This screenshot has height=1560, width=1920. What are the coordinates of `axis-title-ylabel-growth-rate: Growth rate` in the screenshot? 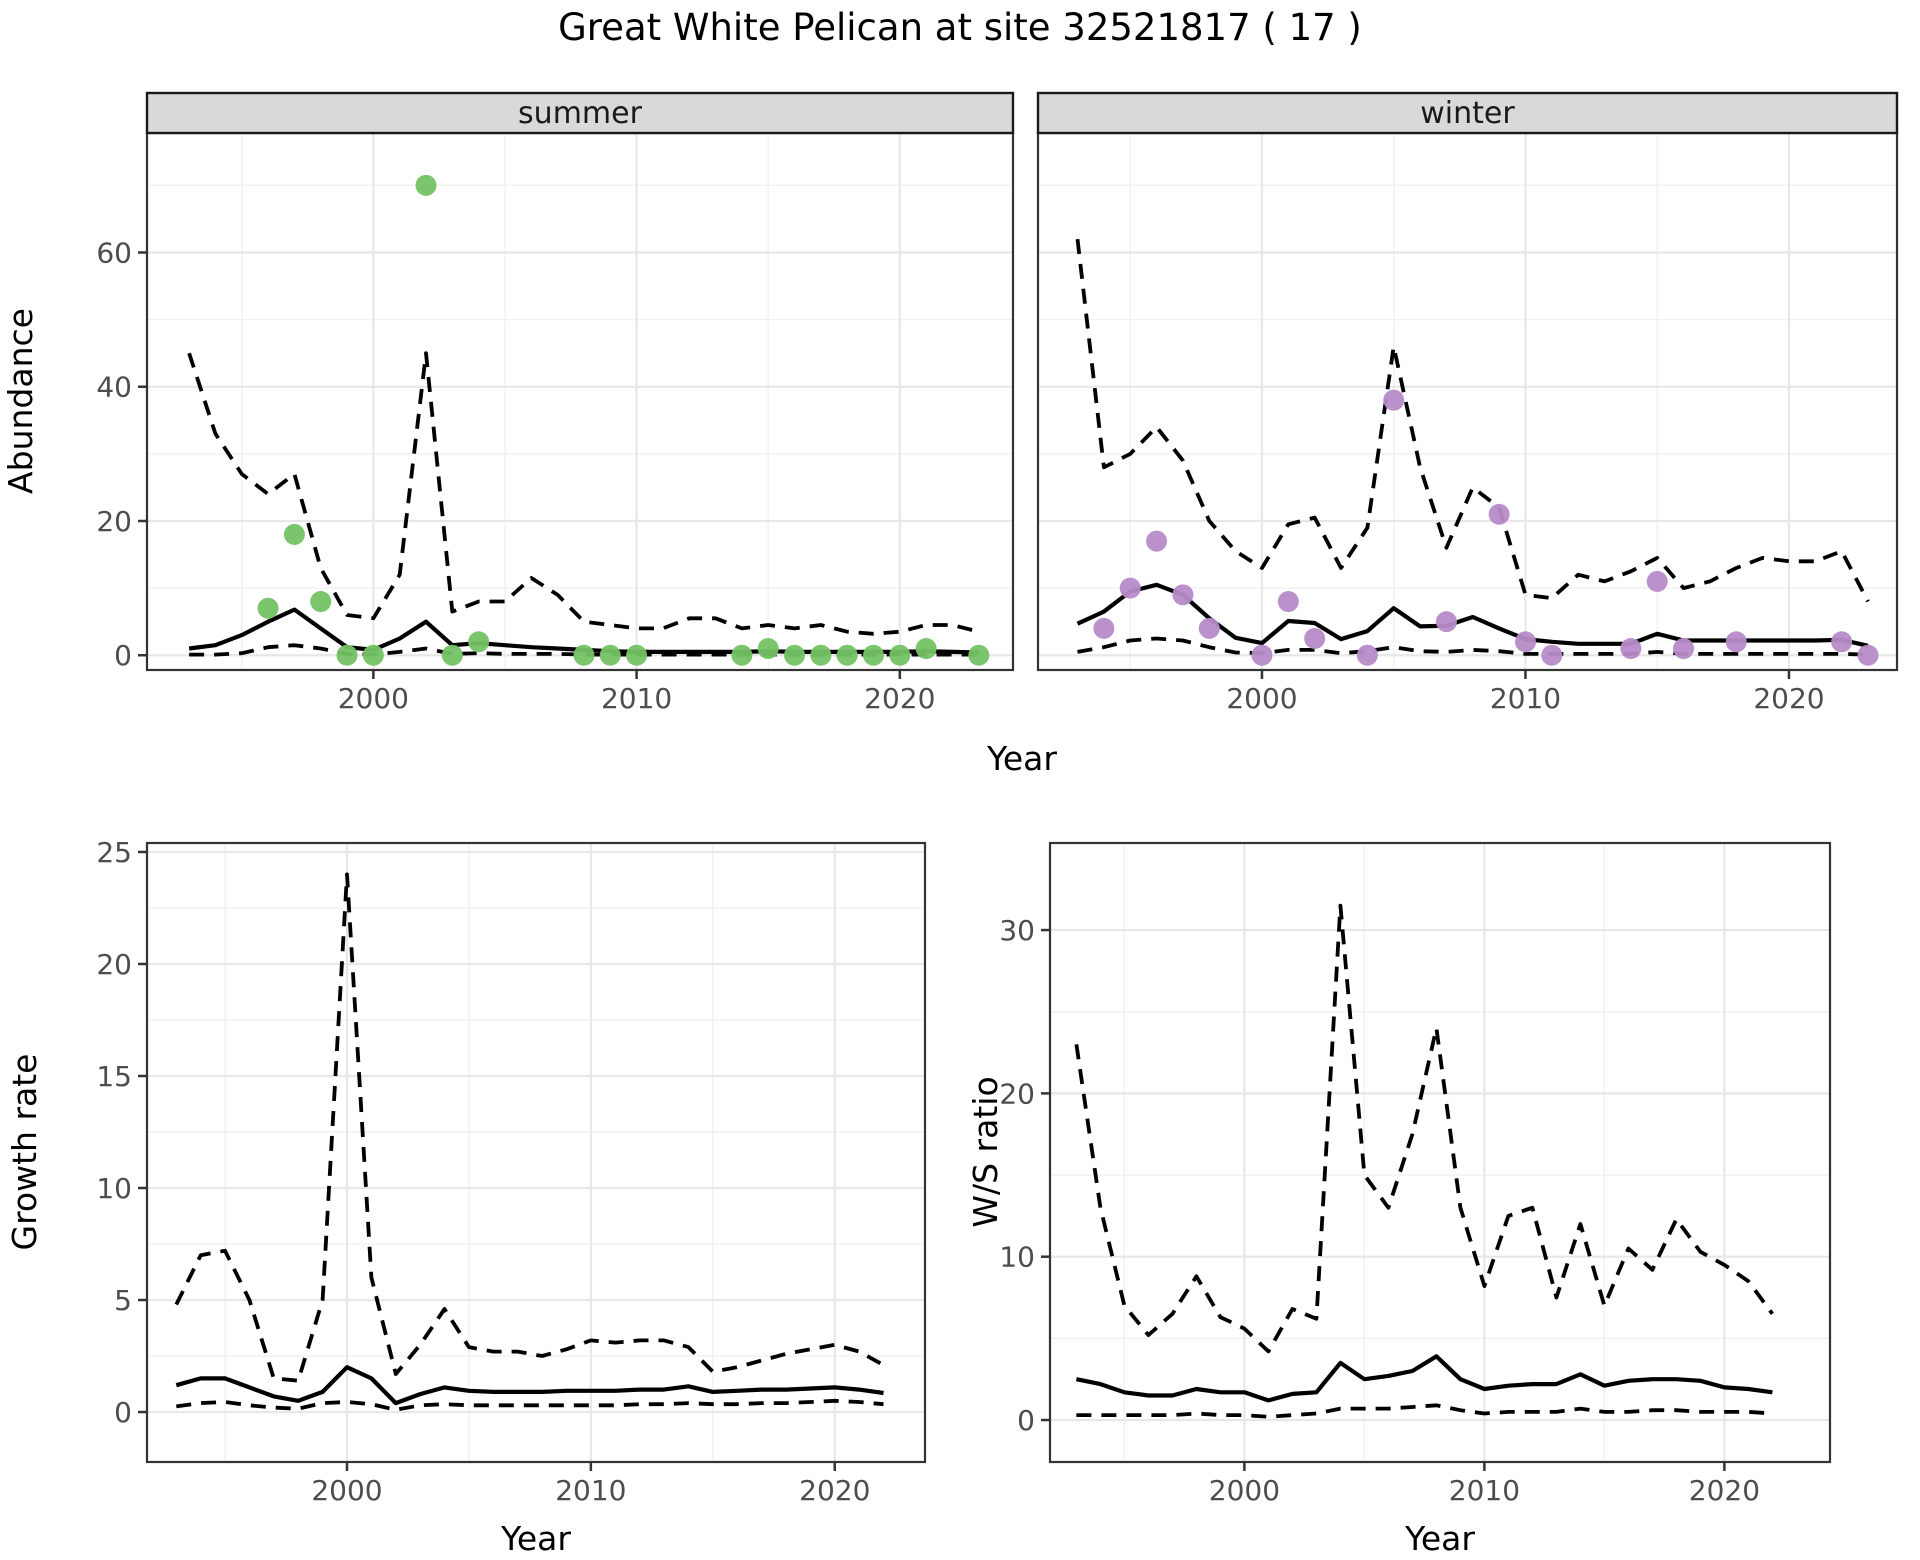 It's located at (24, 1152).